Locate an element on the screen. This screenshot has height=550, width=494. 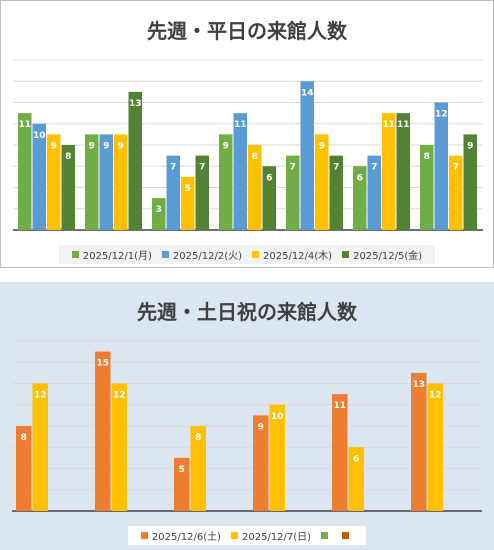
bar-2-s0-c1 is located at coordinates (103, 431).